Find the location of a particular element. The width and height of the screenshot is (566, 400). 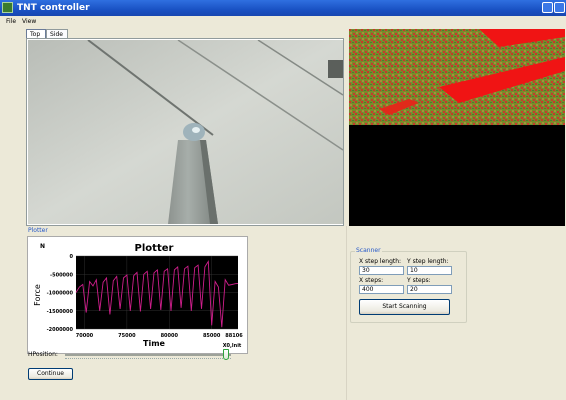

window-title: TNT controller is located at coordinates (53, 8).